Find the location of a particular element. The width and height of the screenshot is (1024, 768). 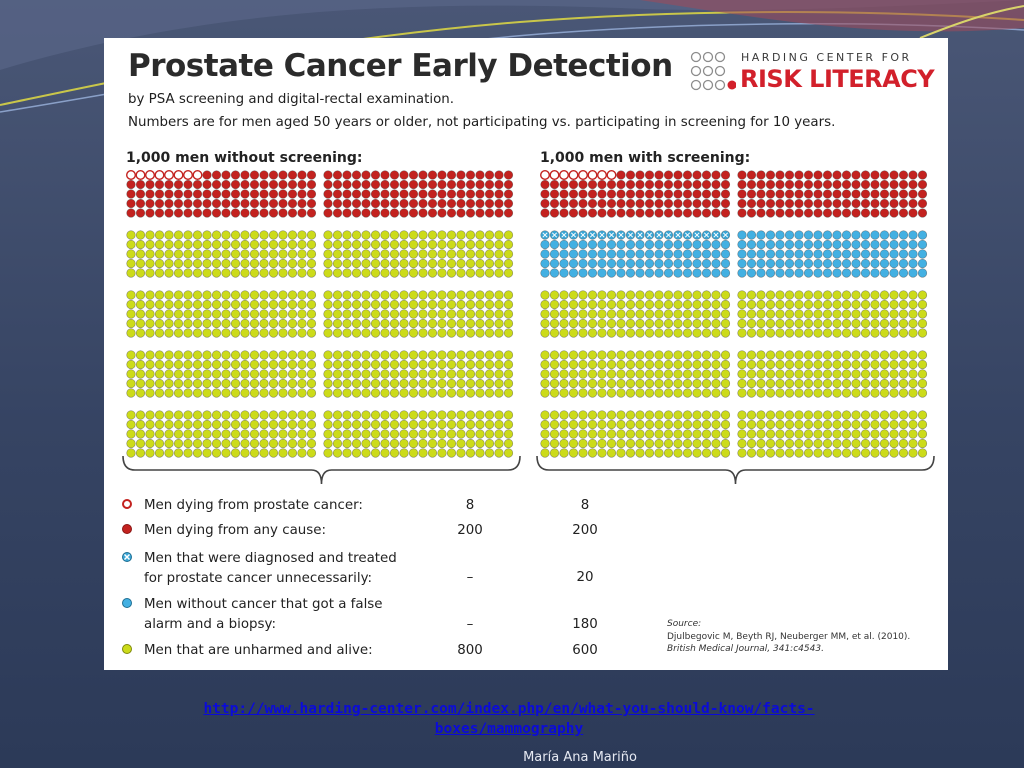

author-name: María Ana Mariño is located at coordinates (580, 757).